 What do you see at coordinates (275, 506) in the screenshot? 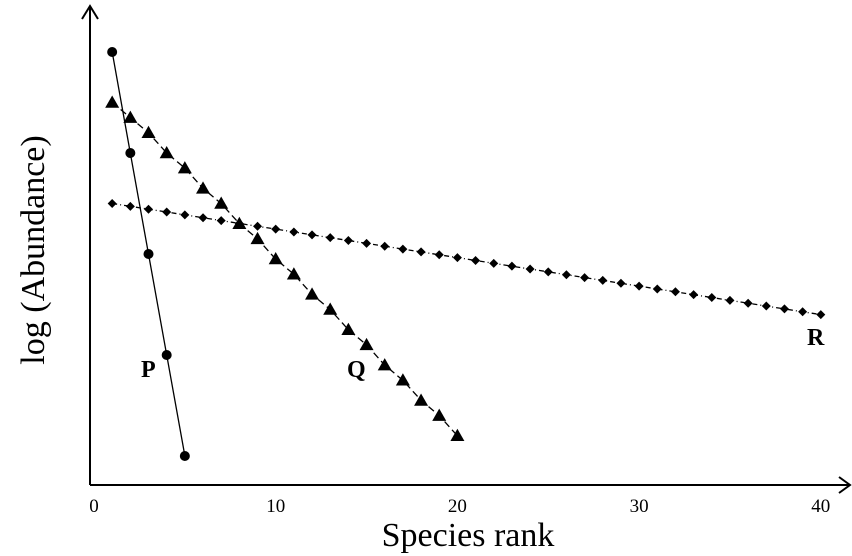
I see `x-tick-label: 10` at bounding box center [275, 506].